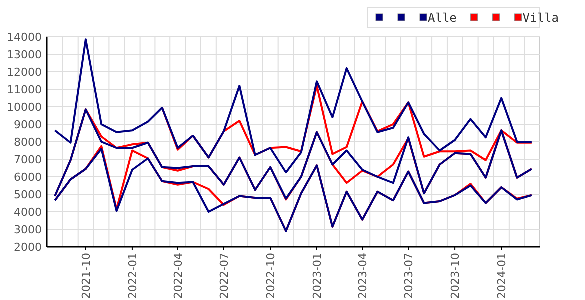  I want to click on x-tick-label: 2022-07, so click(224, 276).